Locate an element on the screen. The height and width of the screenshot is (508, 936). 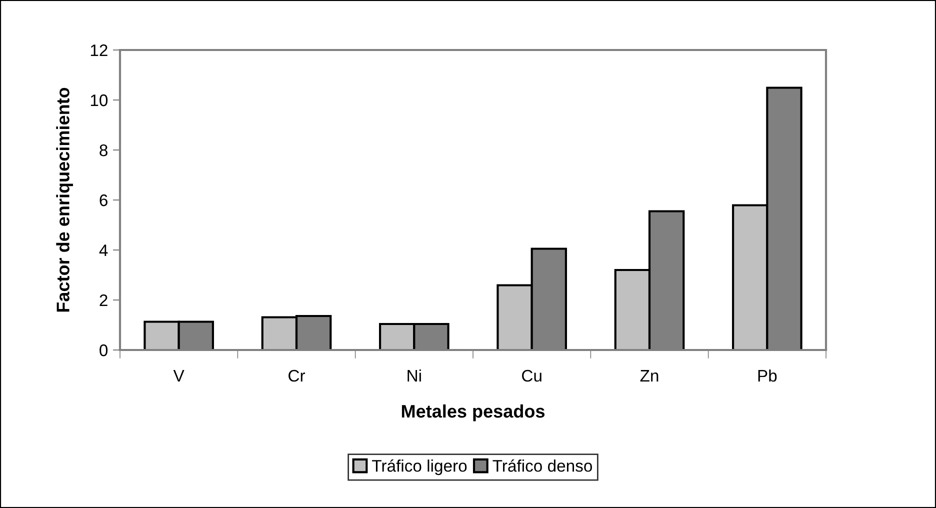
x-tick-label: Pb is located at coordinates (767, 375).